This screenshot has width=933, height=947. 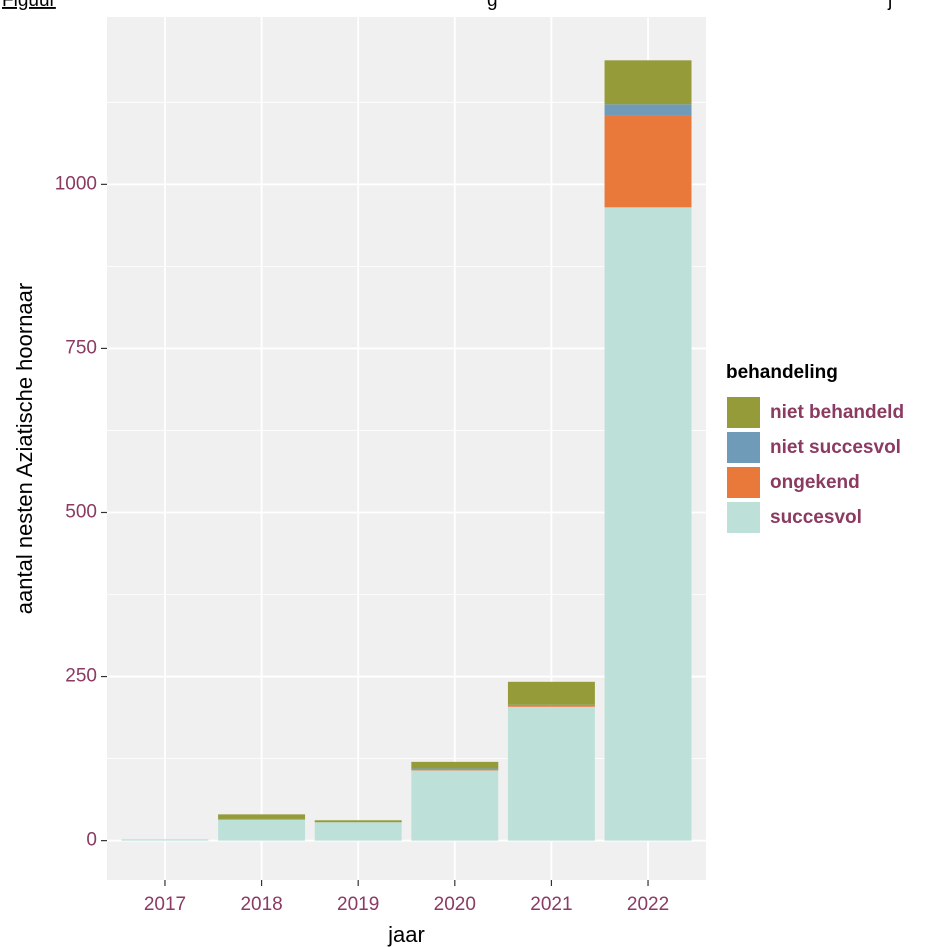 I want to click on y-tick-label: 750, so click(x=81, y=347).